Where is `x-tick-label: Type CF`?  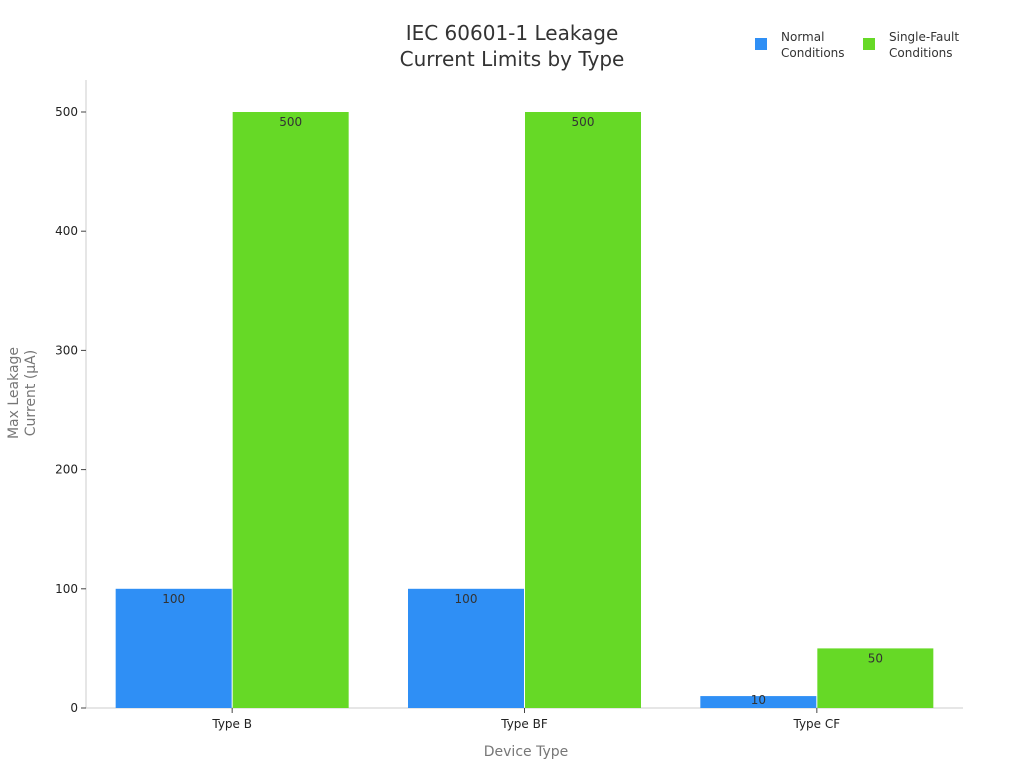
x-tick-label: Type CF is located at coordinates (816, 724).